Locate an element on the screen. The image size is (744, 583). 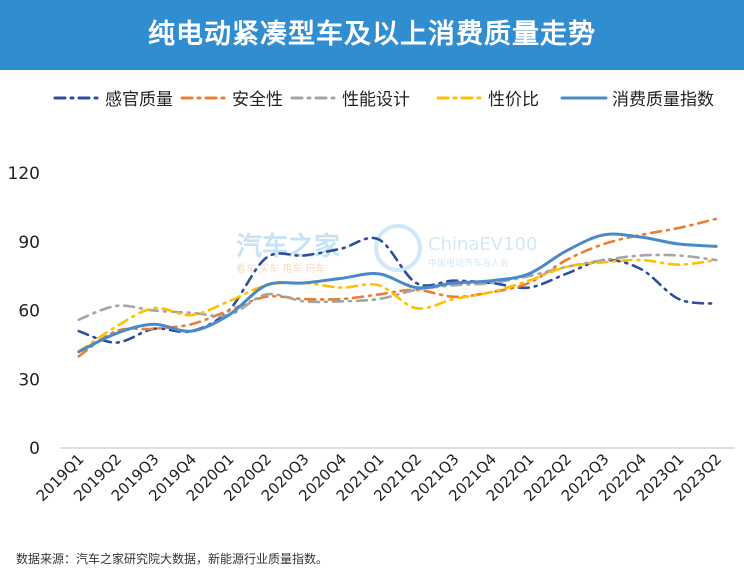
source-footnote: 数据来源：汽车之家研究院大数据，新能源行业质量指数。 is located at coordinates (172, 559).